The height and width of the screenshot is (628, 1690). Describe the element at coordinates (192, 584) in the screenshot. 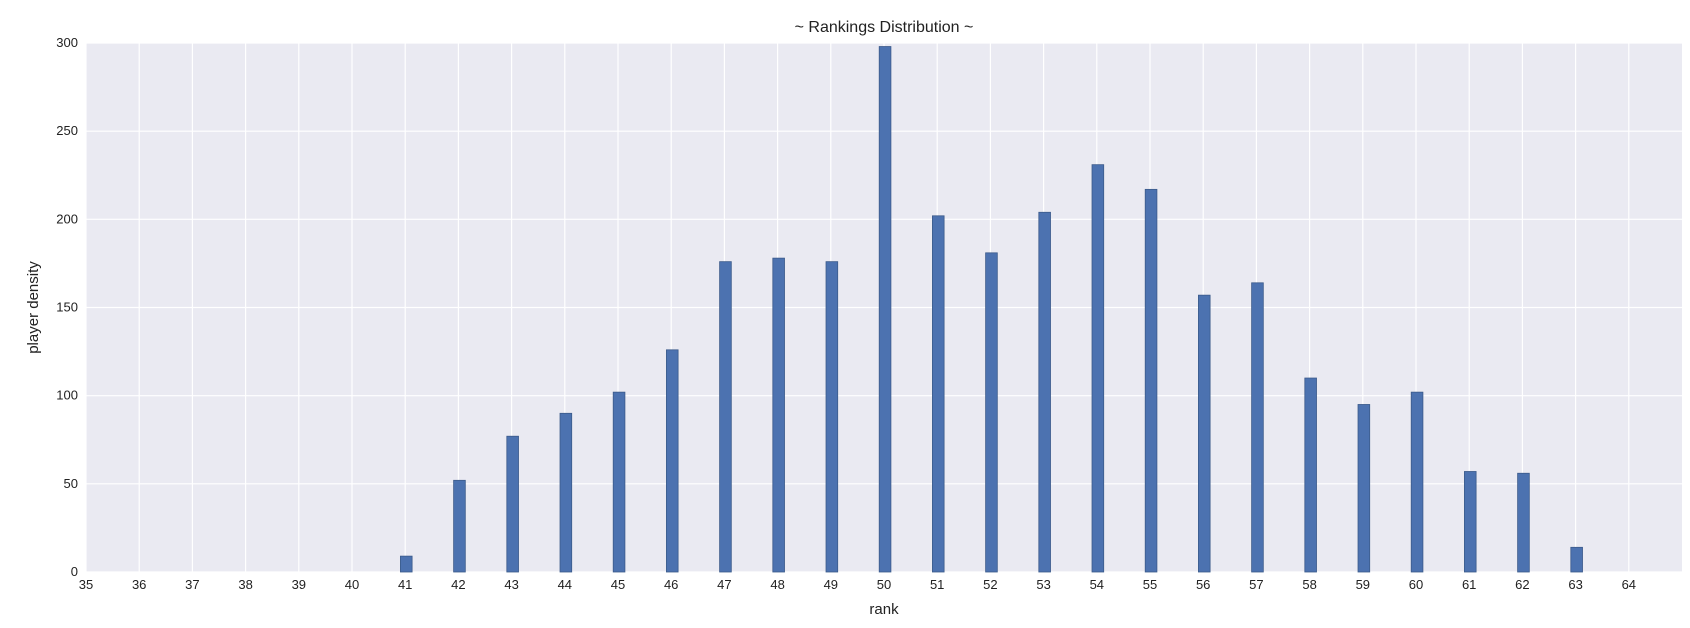

I see `x-tick-label: 37` at that location.